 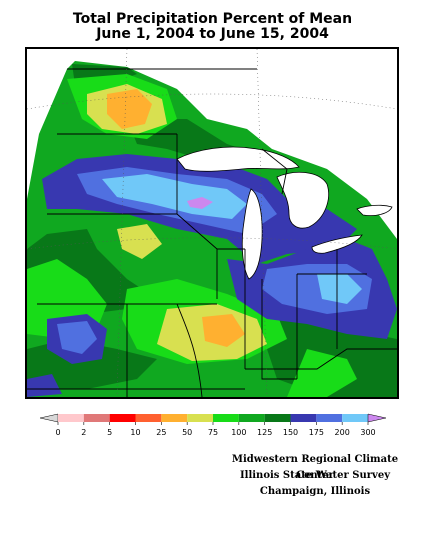 I want to click on lake-erie, so click(x=337, y=244).